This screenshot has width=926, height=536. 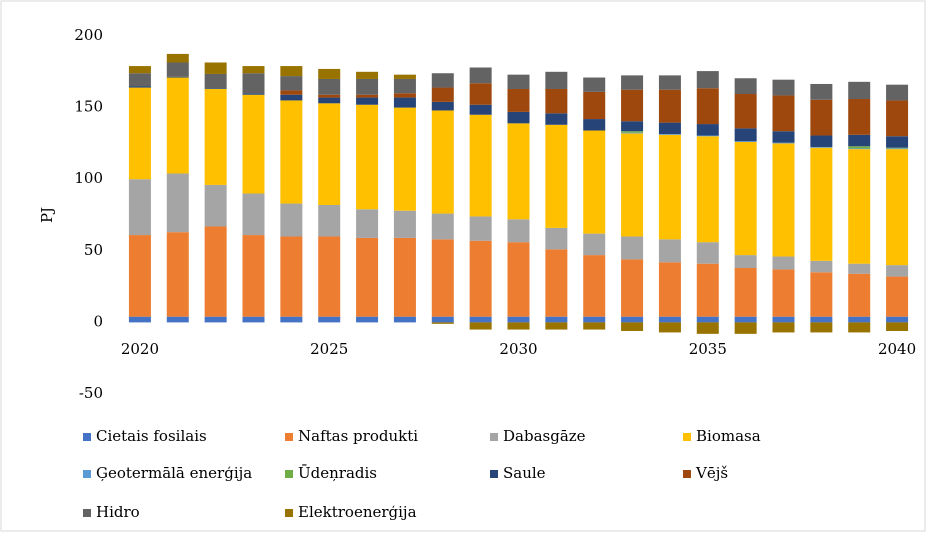 I want to click on y-tick-label: 0, so click(x=98, y=321).